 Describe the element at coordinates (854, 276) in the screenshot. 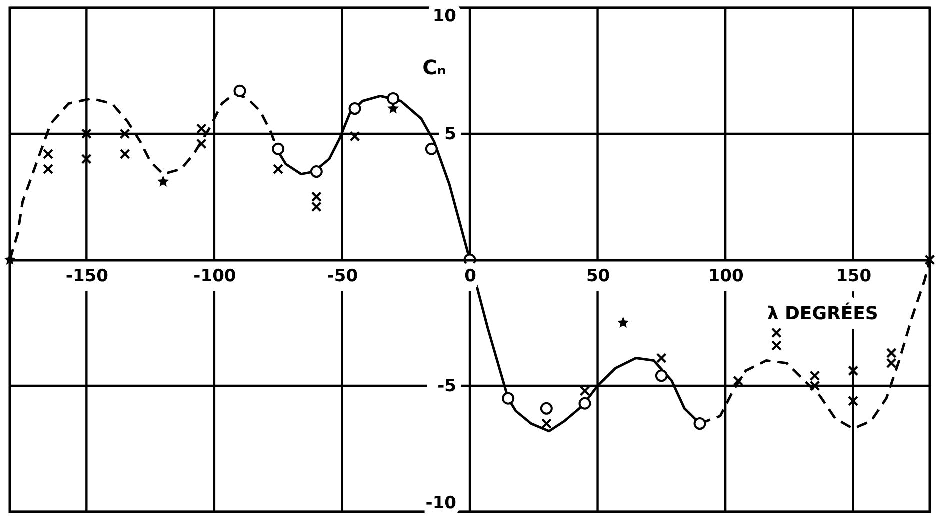

I see `x-tick-label: 150` at that location.